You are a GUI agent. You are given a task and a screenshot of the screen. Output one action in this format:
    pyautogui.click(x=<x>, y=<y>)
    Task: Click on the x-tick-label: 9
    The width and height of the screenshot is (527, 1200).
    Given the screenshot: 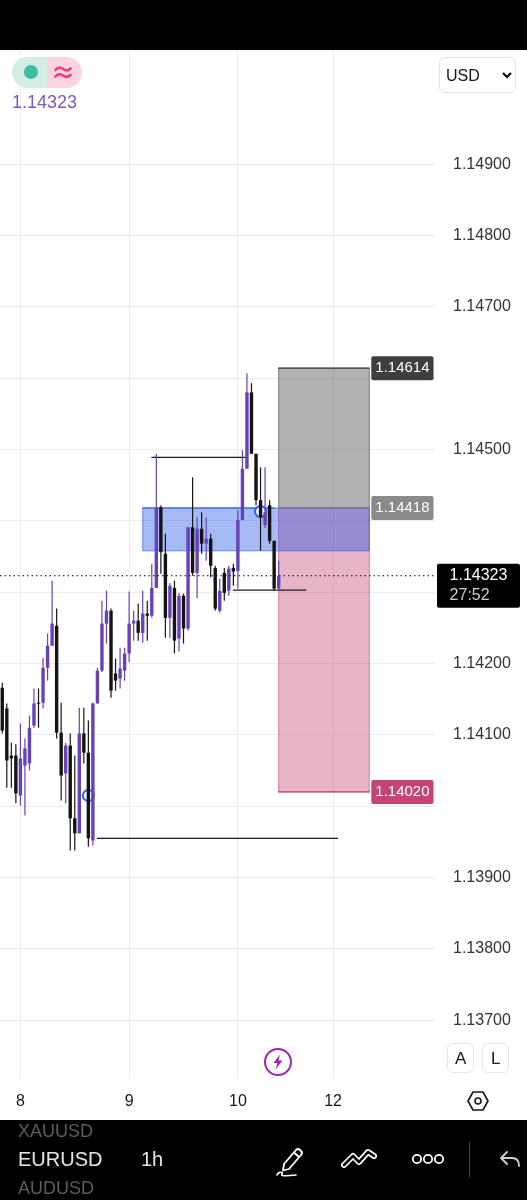 What is the action you would take?
    pyautogui.click(x=129, y=1101)
    